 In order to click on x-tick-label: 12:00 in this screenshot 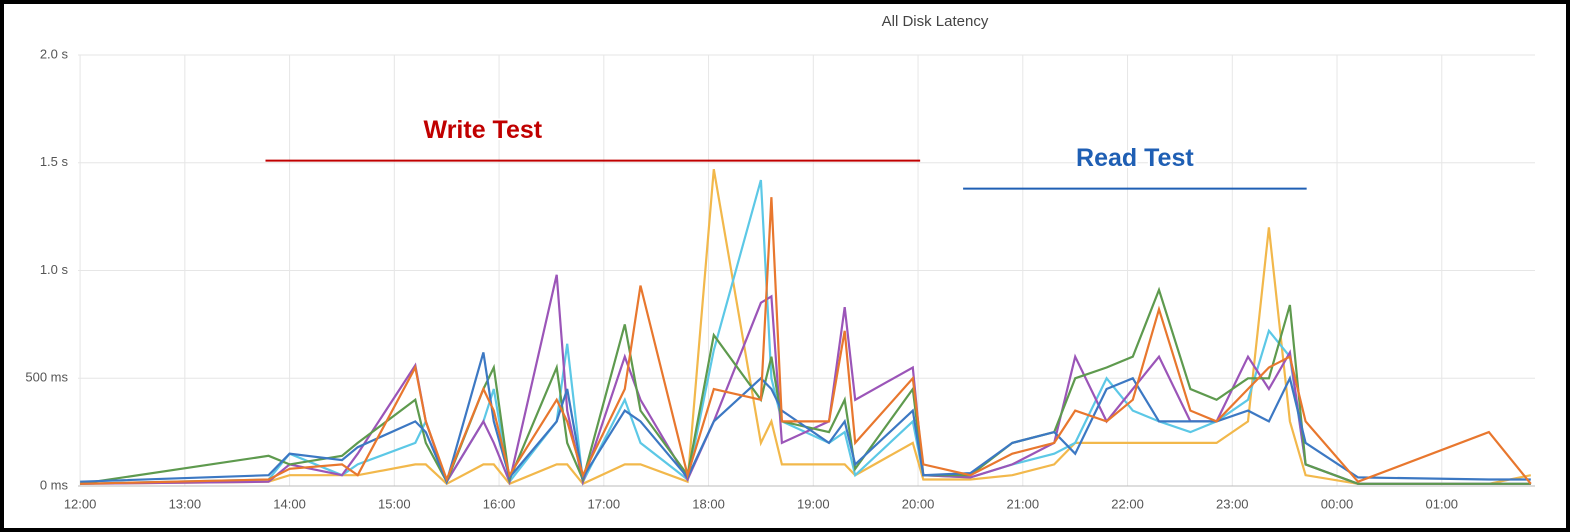, I will do `click(80, 503)`.